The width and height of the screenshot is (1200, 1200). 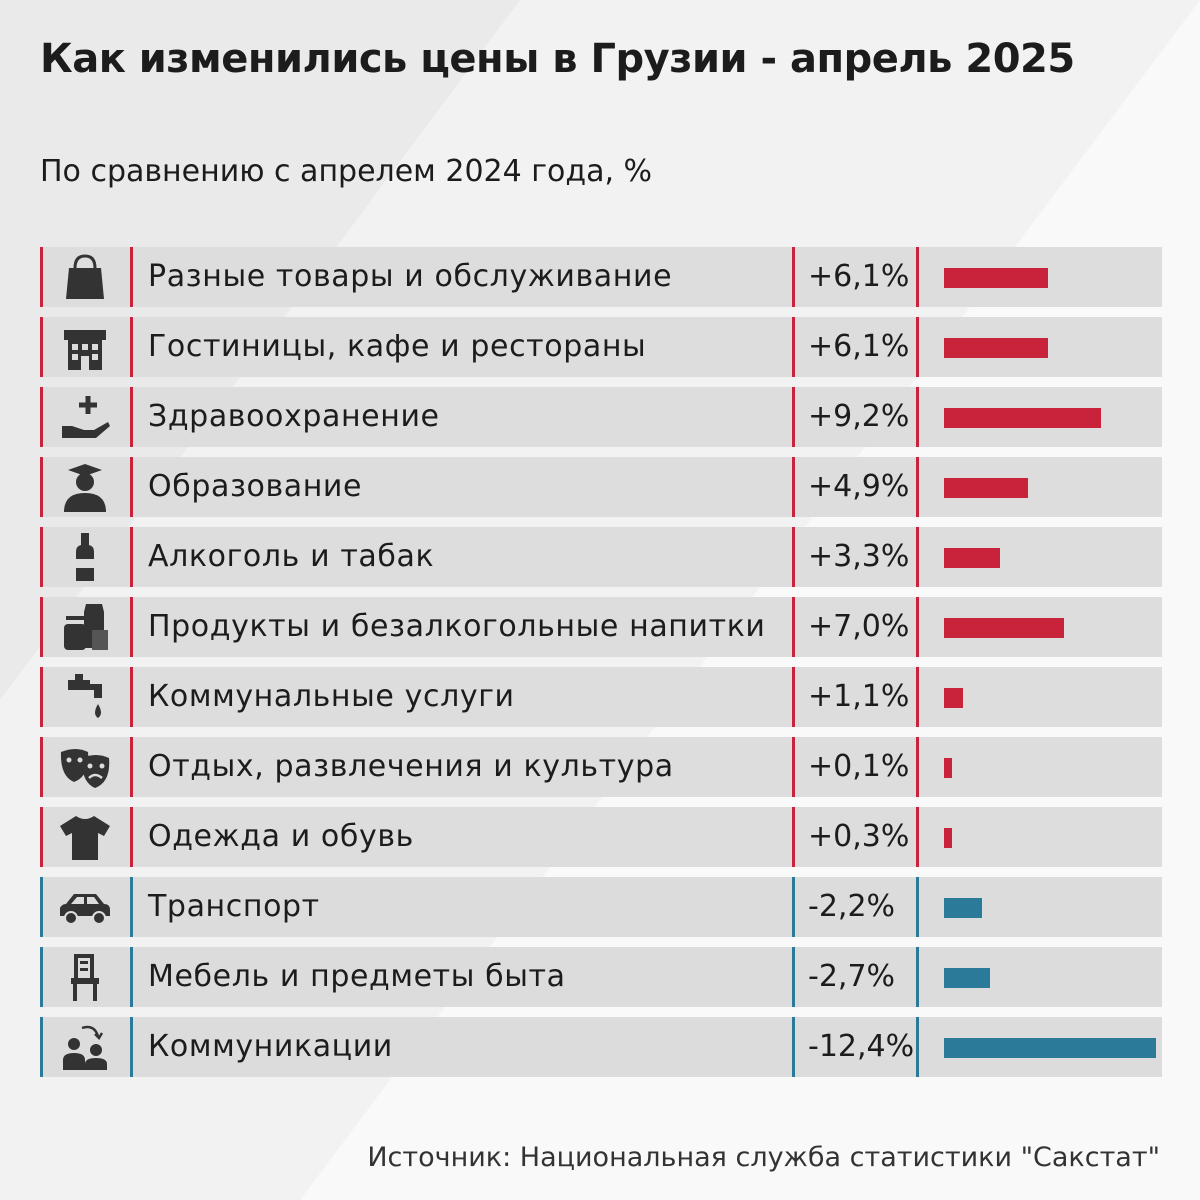 I want to click on chart-row: Коммунальные услуги +1,1%, so click(x=601, y=697).